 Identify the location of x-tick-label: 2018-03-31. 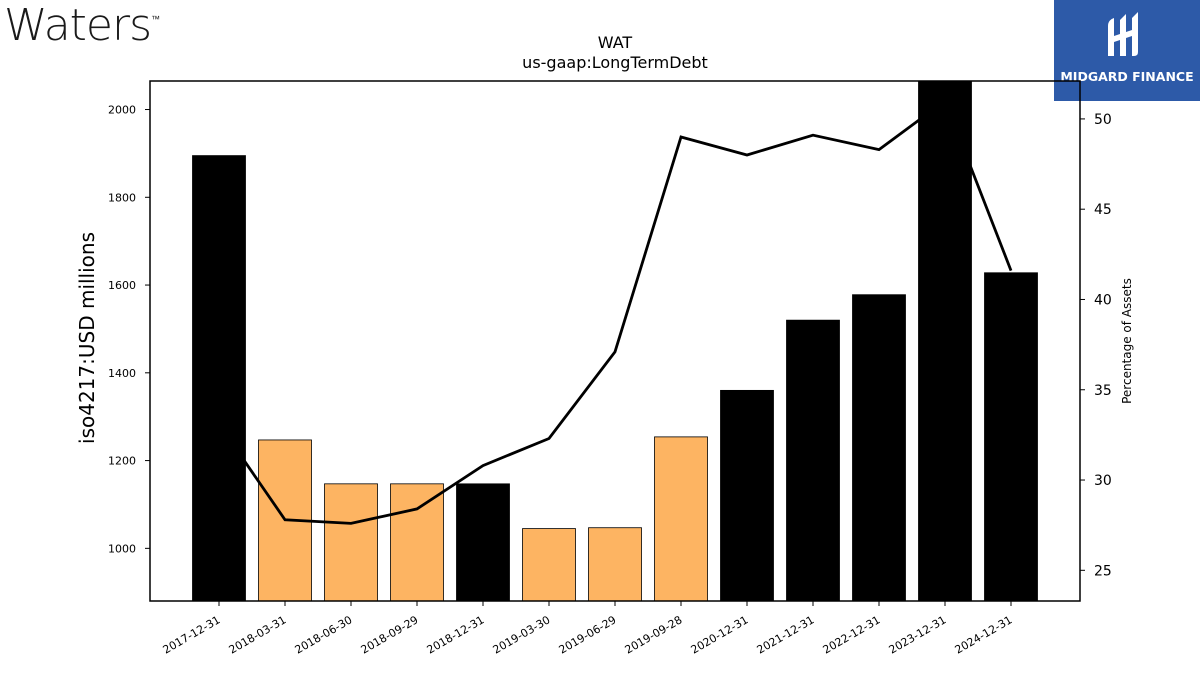
(258, 634).